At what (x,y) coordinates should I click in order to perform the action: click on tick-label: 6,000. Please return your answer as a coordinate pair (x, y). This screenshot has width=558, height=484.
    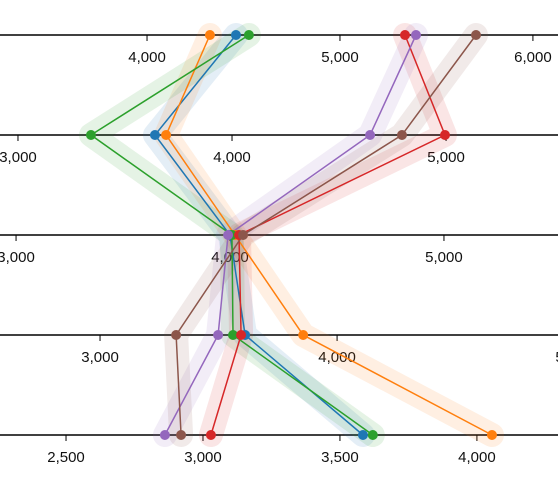
    Looking at the image, I should click on (533, 57).